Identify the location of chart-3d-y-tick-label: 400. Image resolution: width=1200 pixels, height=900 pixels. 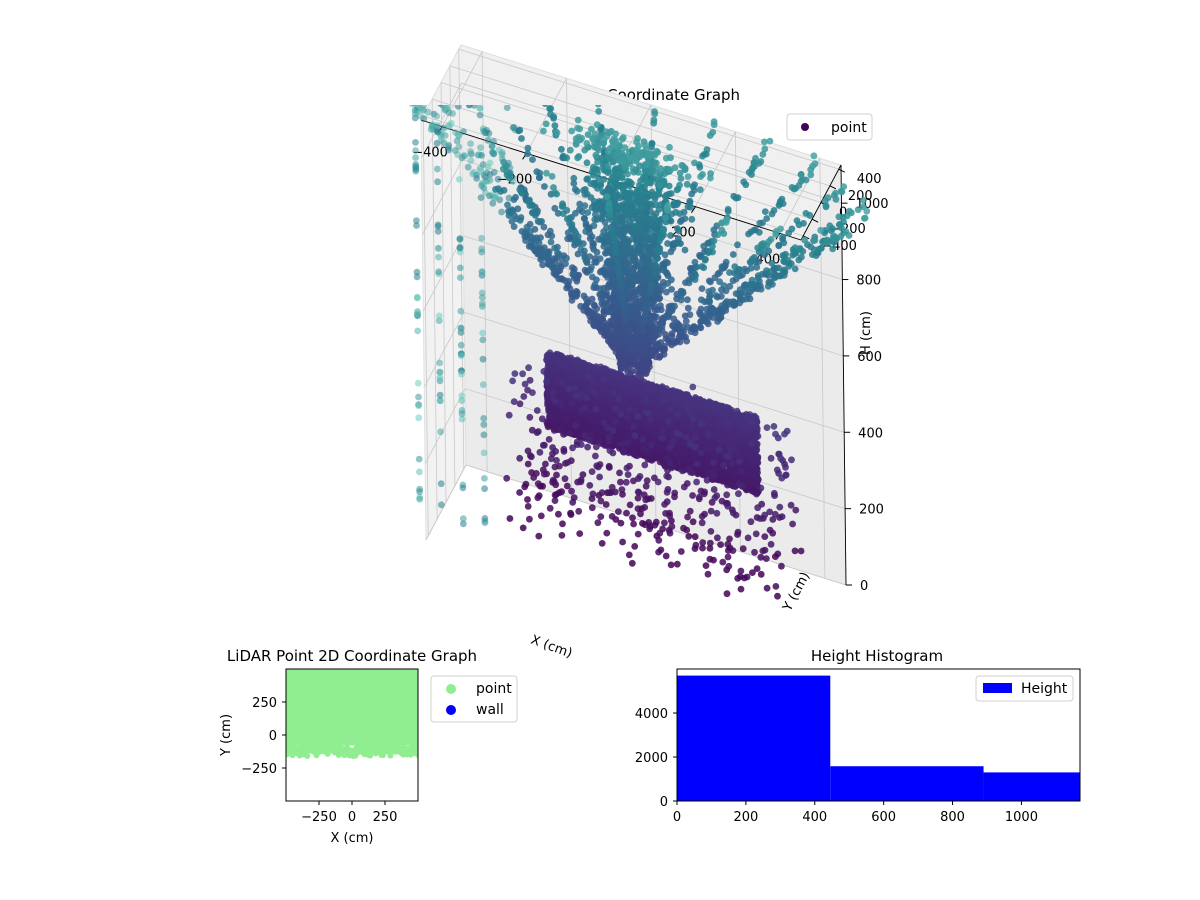
(869, 179).